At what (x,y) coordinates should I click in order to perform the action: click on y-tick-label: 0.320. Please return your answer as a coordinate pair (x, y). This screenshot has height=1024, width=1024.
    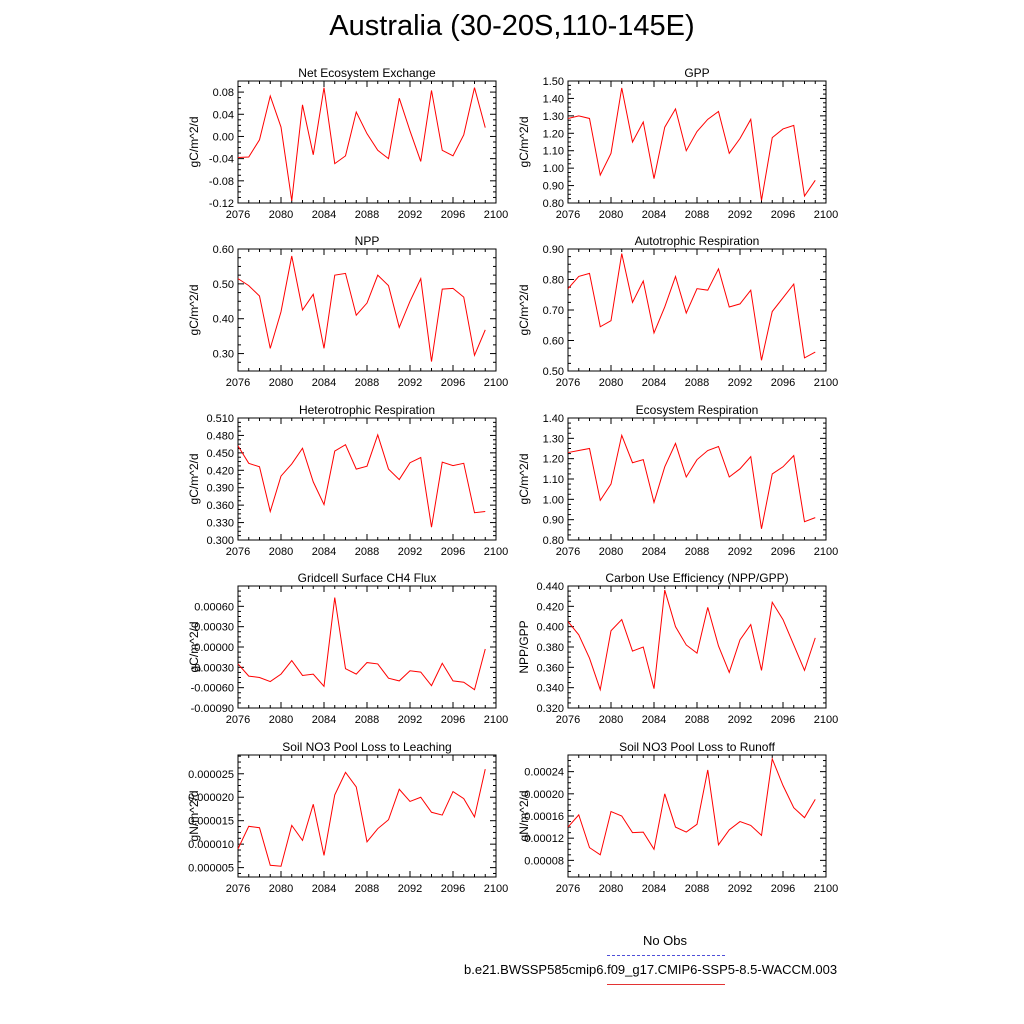
    Looking at the image, I should click on (550, 709).